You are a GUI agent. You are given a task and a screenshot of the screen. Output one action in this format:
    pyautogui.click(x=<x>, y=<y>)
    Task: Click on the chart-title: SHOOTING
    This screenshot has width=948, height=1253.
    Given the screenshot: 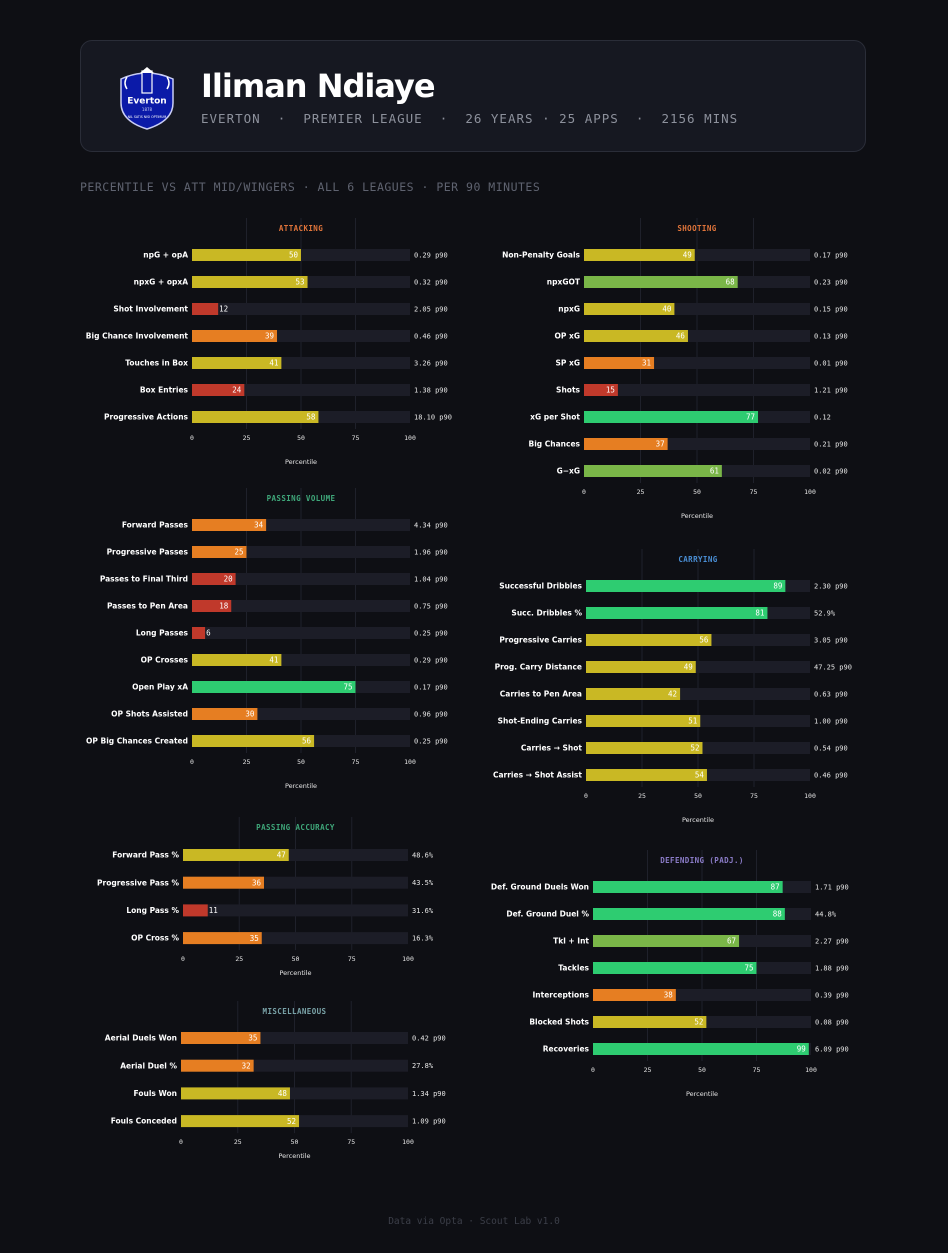 What is the action you would take?
    pyautogui.click(x=696, y=228)
    